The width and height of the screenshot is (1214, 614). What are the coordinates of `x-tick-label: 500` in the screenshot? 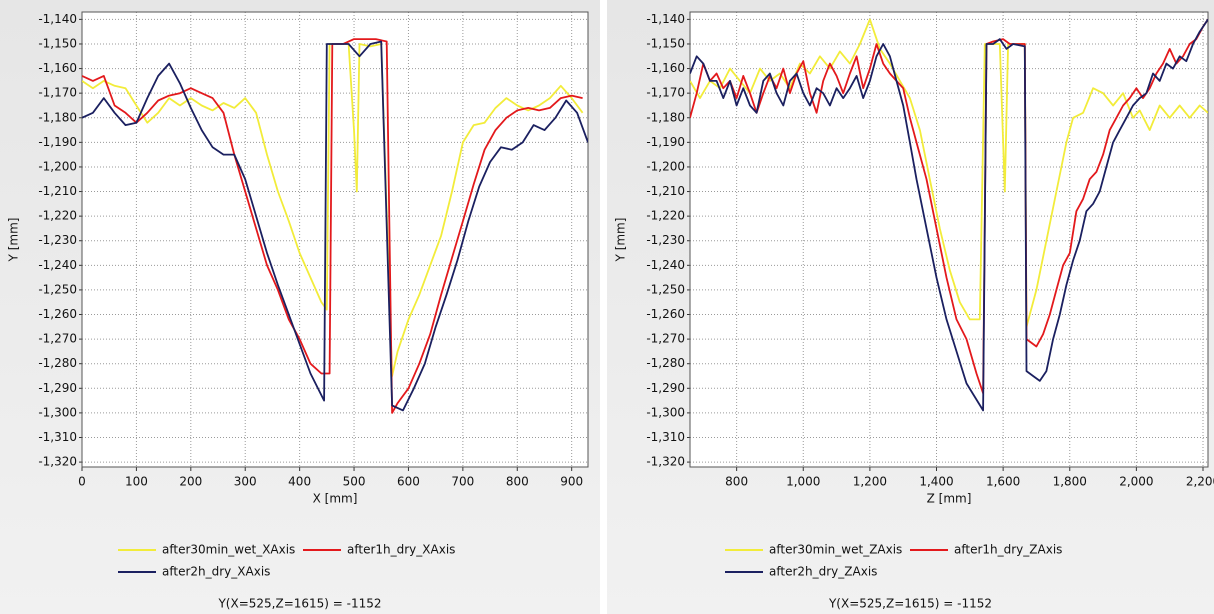 It's located at (354, 482).